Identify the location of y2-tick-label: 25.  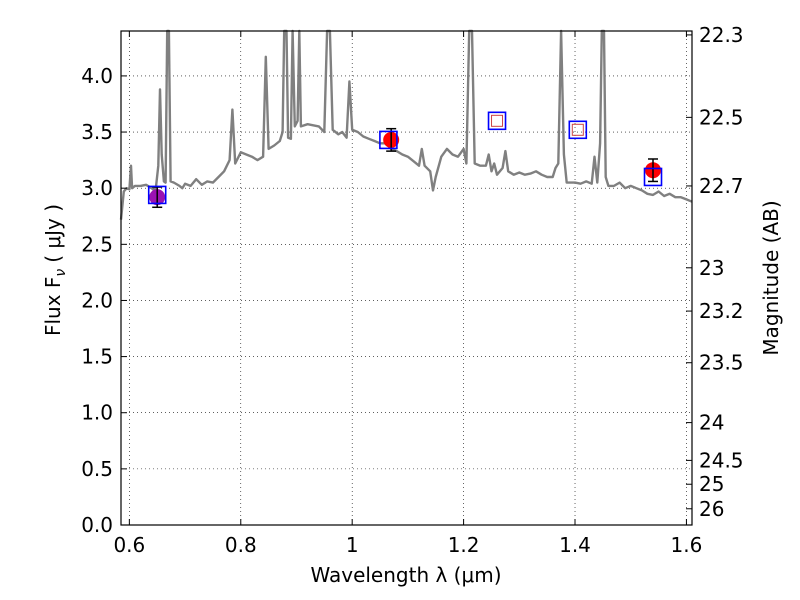
(711, 484).